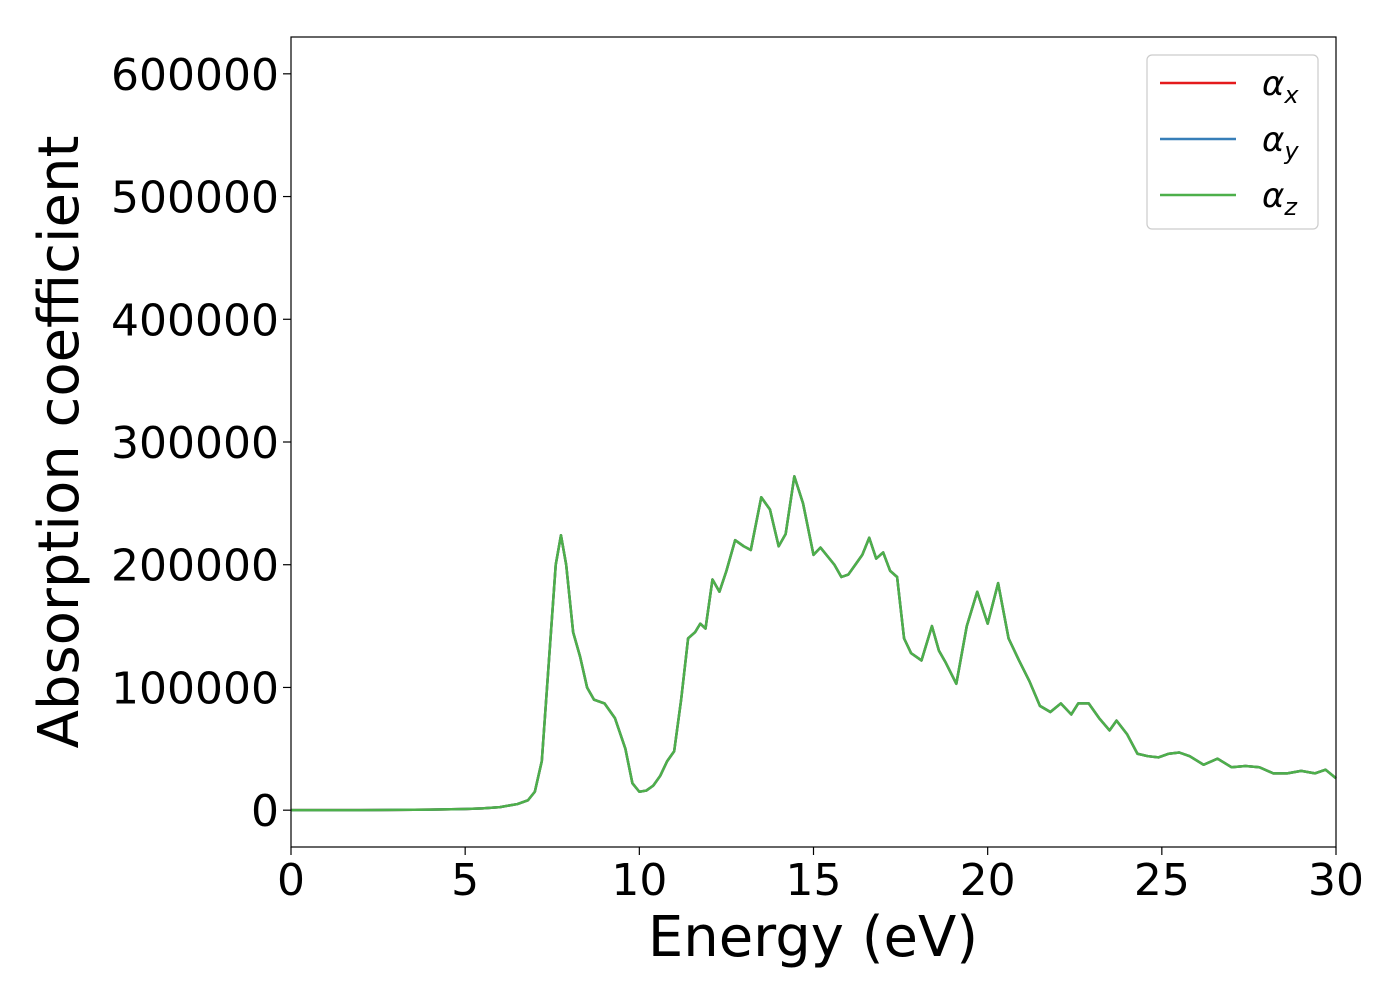 The height and width of the screenshot is (1000, 1400). I want to click on y-tick-label: 100000, so click(195, 688).